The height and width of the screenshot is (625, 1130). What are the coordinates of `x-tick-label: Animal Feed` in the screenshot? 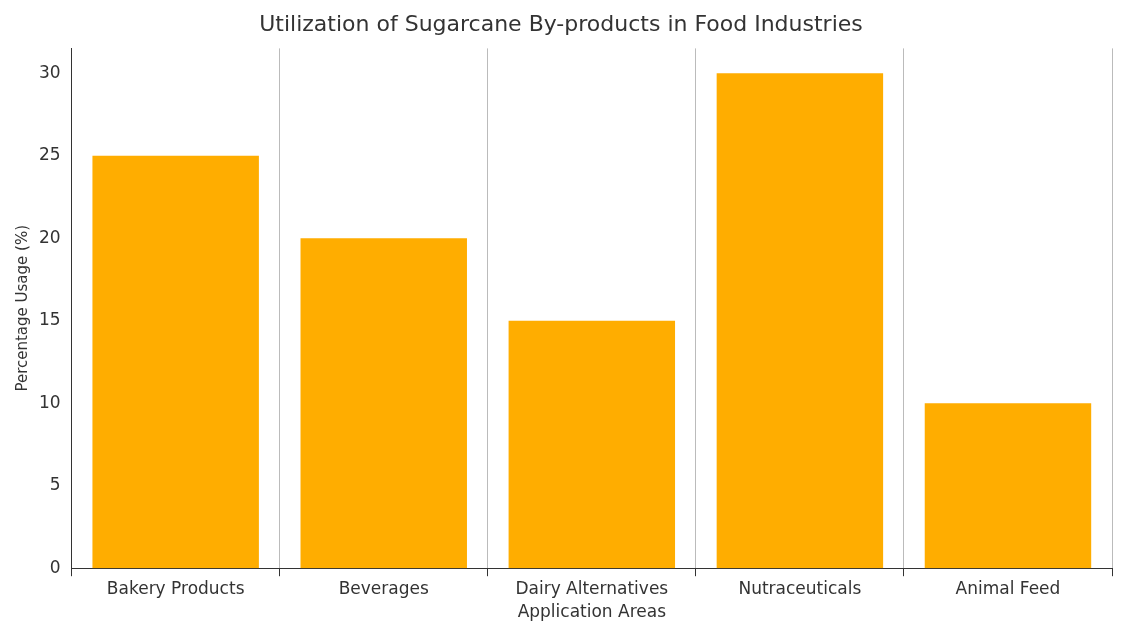 It's located at (1008, 587).